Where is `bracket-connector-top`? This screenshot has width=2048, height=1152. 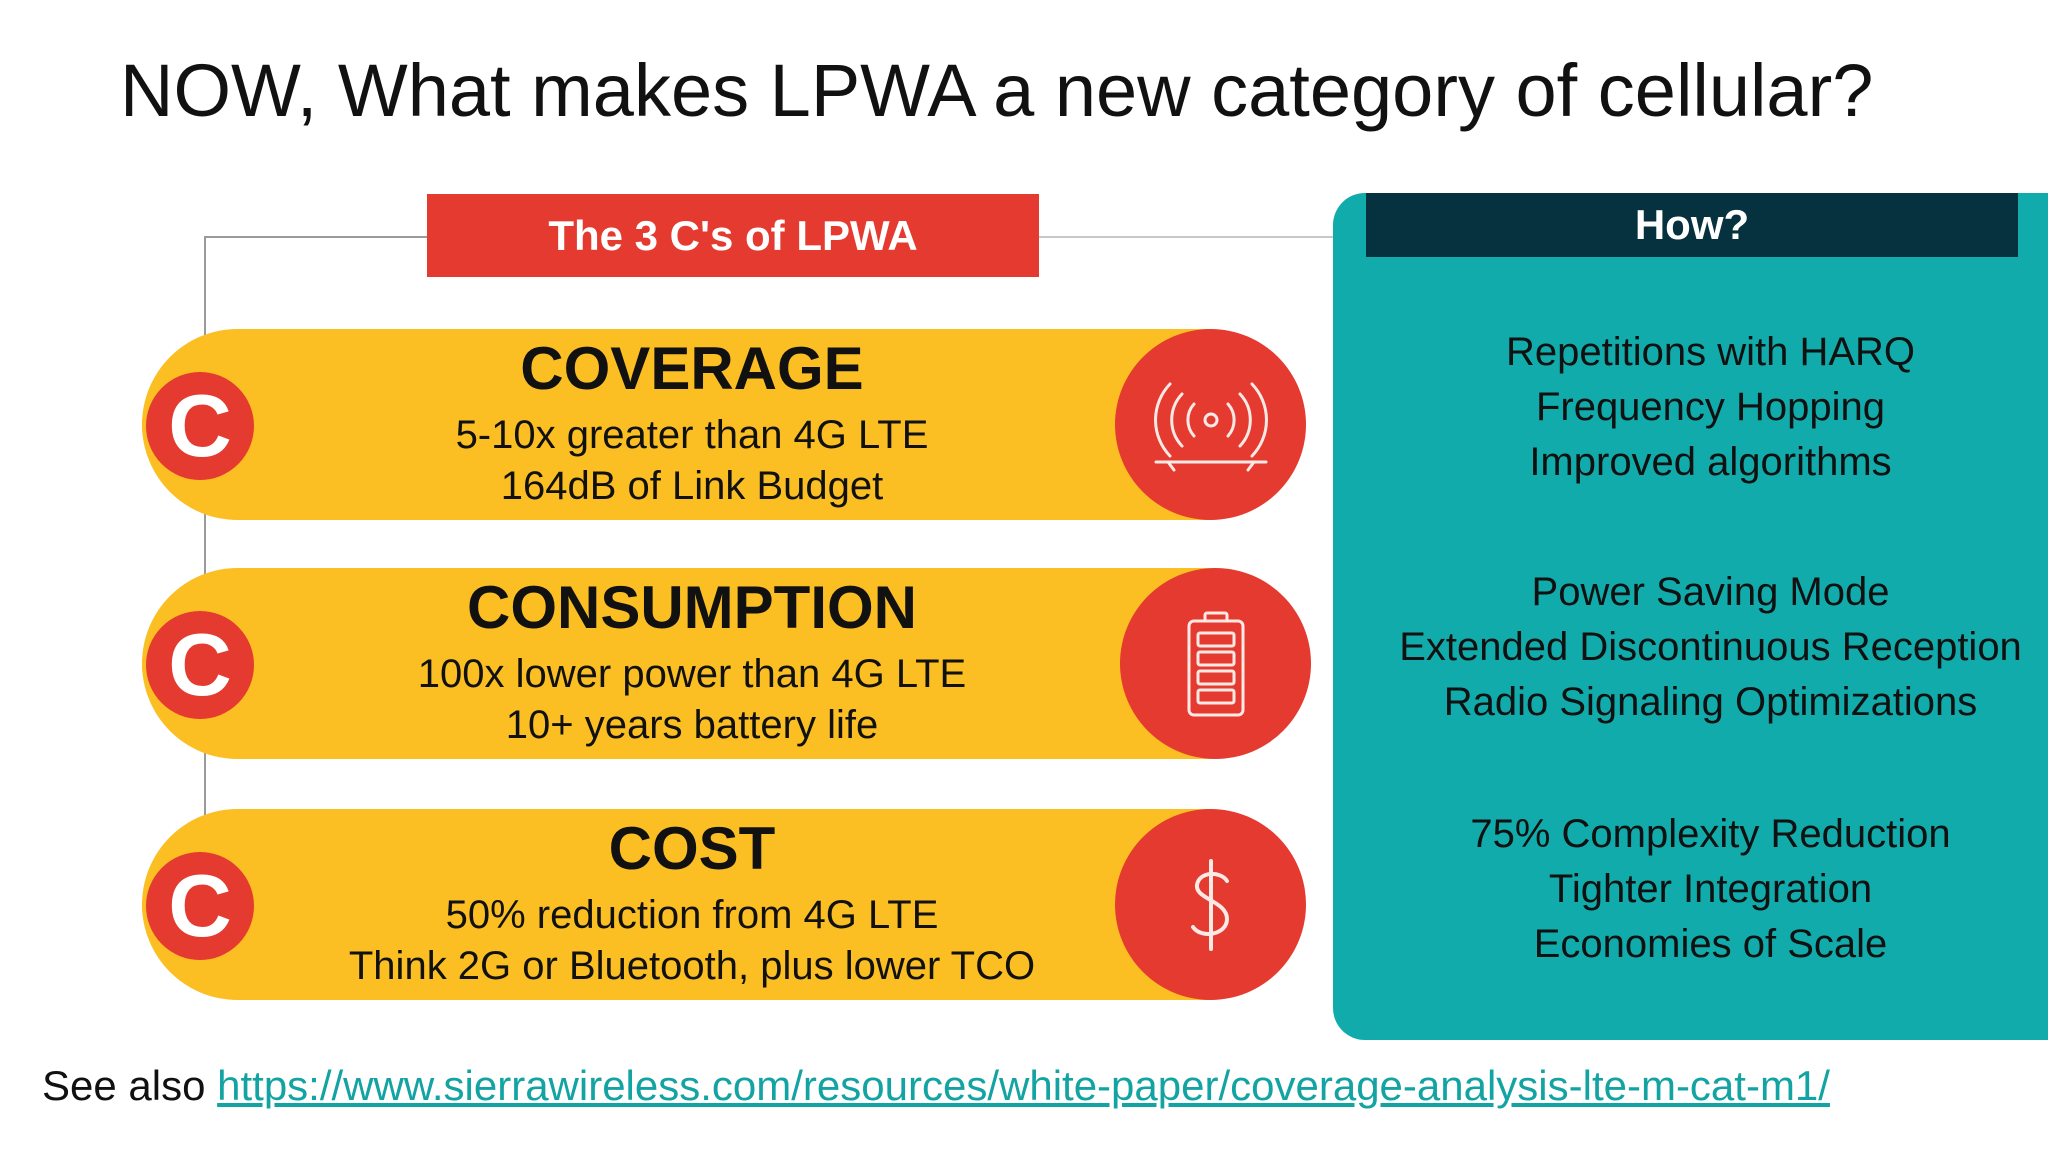
bracket-connector-top is located at coordinates (315, 237).